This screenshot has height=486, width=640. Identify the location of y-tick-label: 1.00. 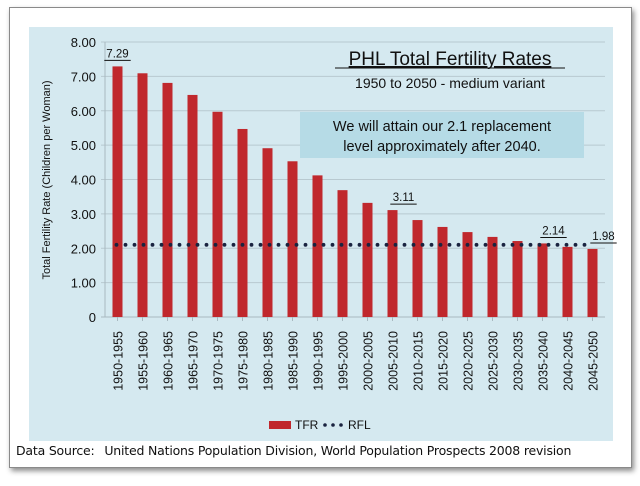
(83, 283).